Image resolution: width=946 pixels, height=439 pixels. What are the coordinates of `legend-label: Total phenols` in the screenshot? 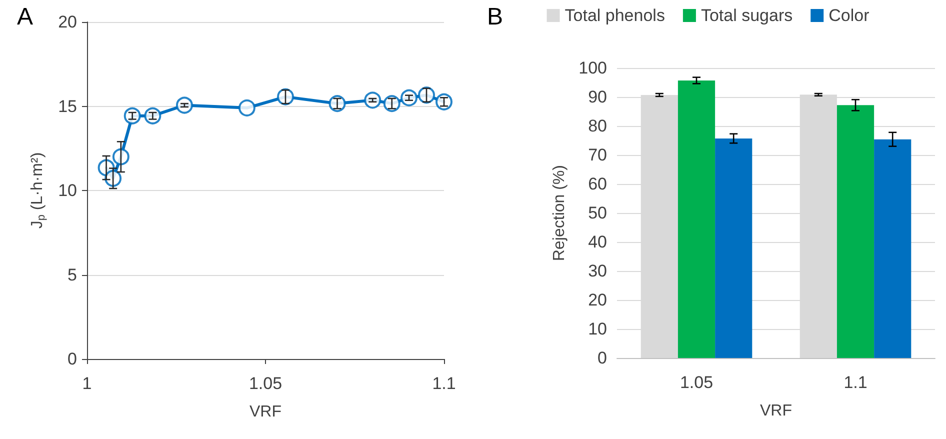 It's located at (614, 15).